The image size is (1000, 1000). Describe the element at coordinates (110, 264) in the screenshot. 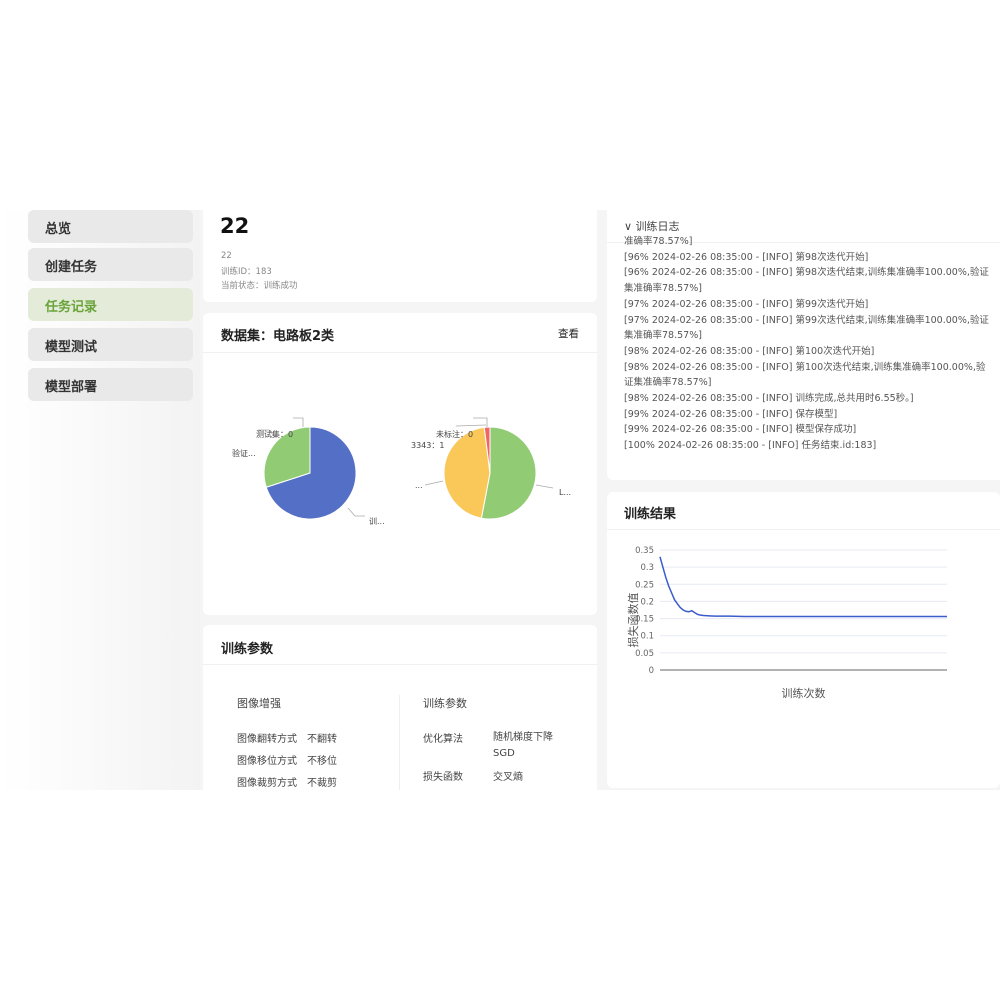

I see `sidebar-item-create-task: 创建任务` at that location.